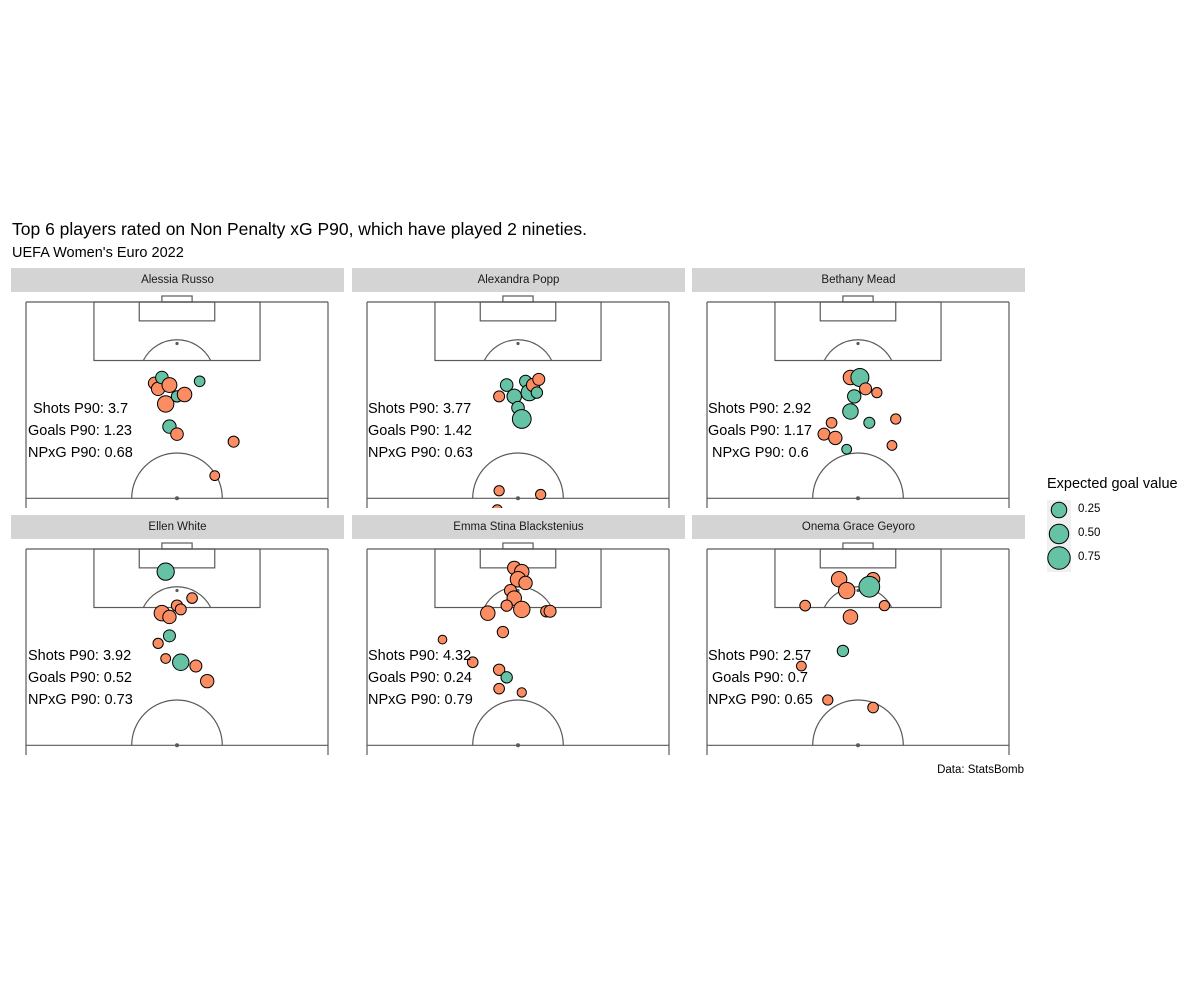 The image size is (1200, 1000). Describe the element at coordinates (760, 656) in the screenshot. I see `shots-p90-label: Shots P90: 2.57` at that location.